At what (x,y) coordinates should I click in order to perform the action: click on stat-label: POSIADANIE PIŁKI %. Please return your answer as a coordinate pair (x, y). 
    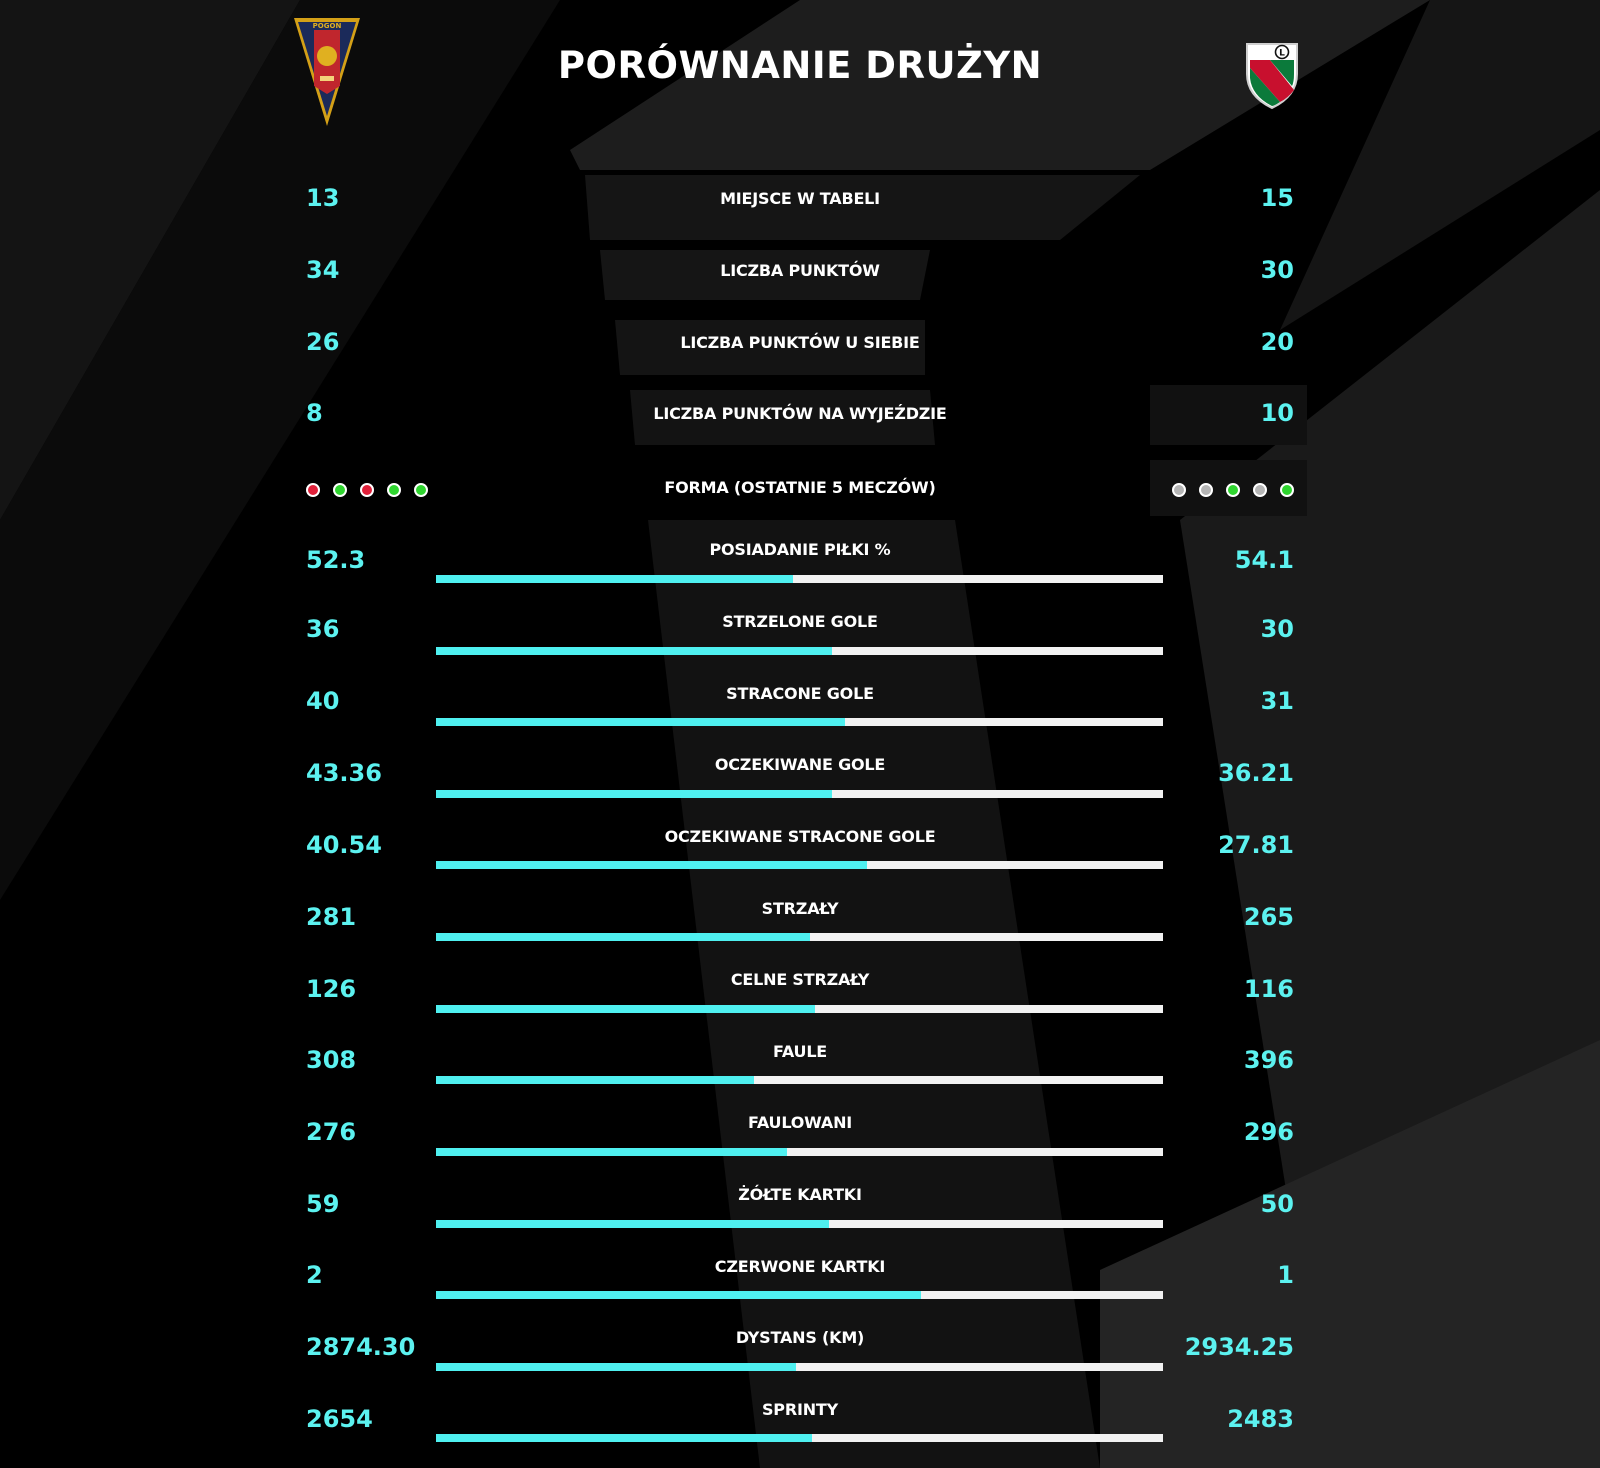
    Looking at the image, I should click on (800, 549).